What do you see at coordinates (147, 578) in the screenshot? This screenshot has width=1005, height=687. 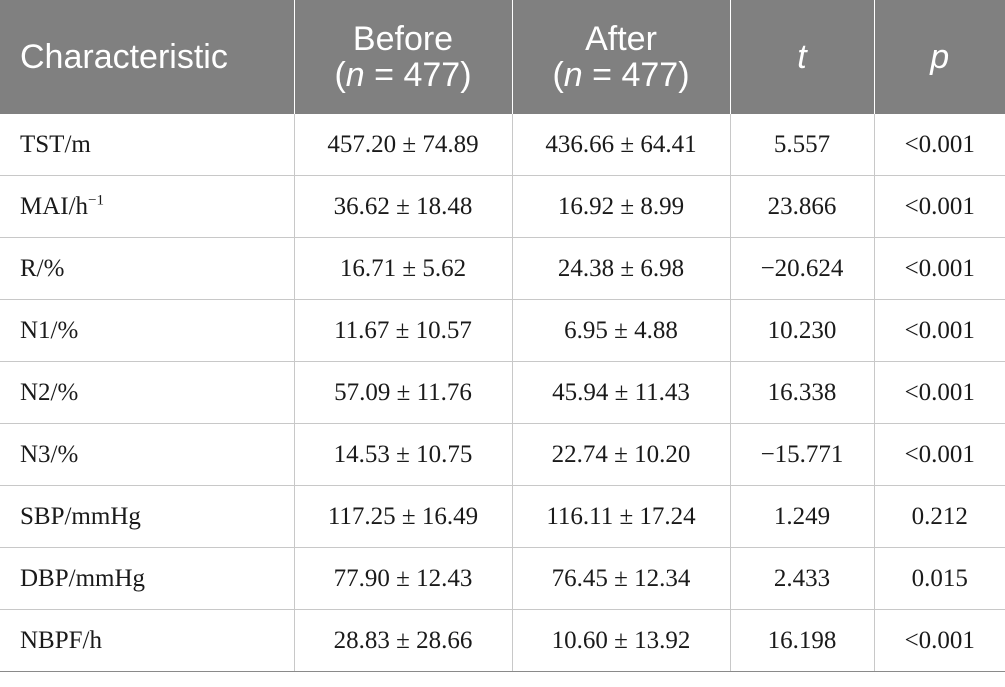 I see `cell-characteristic: DBP/mmHg` at bounding box center [147, 578].